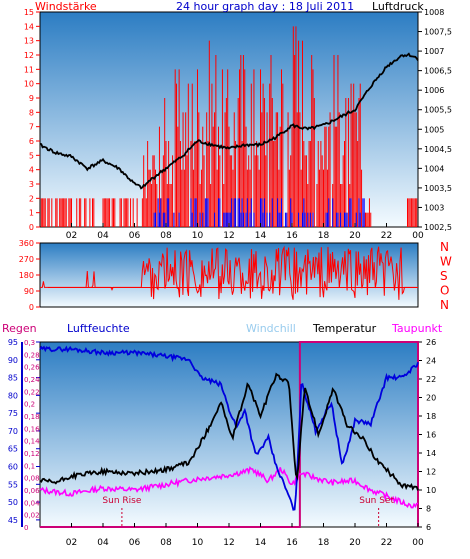  Describe the element at coordinates (166, 236) in the screenshot. I see `wind-x-tick-label: 08` at that location.